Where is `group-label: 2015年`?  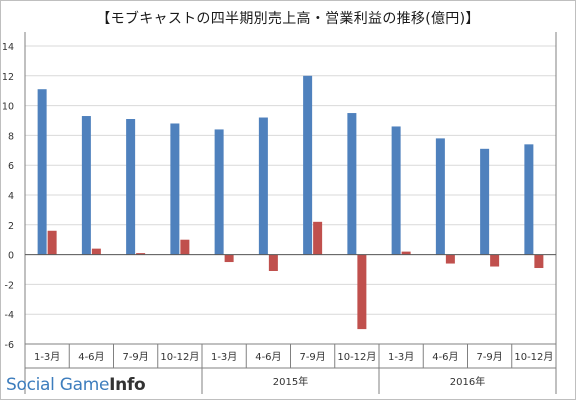 group-label: 2015年 is located at coordinates (290, 381).